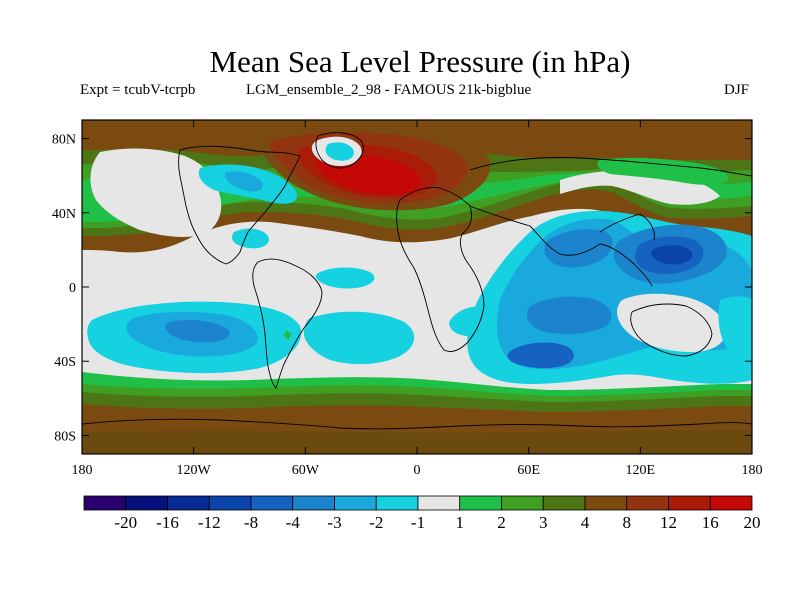  I want to click on siberia-green, so click(663, 171).